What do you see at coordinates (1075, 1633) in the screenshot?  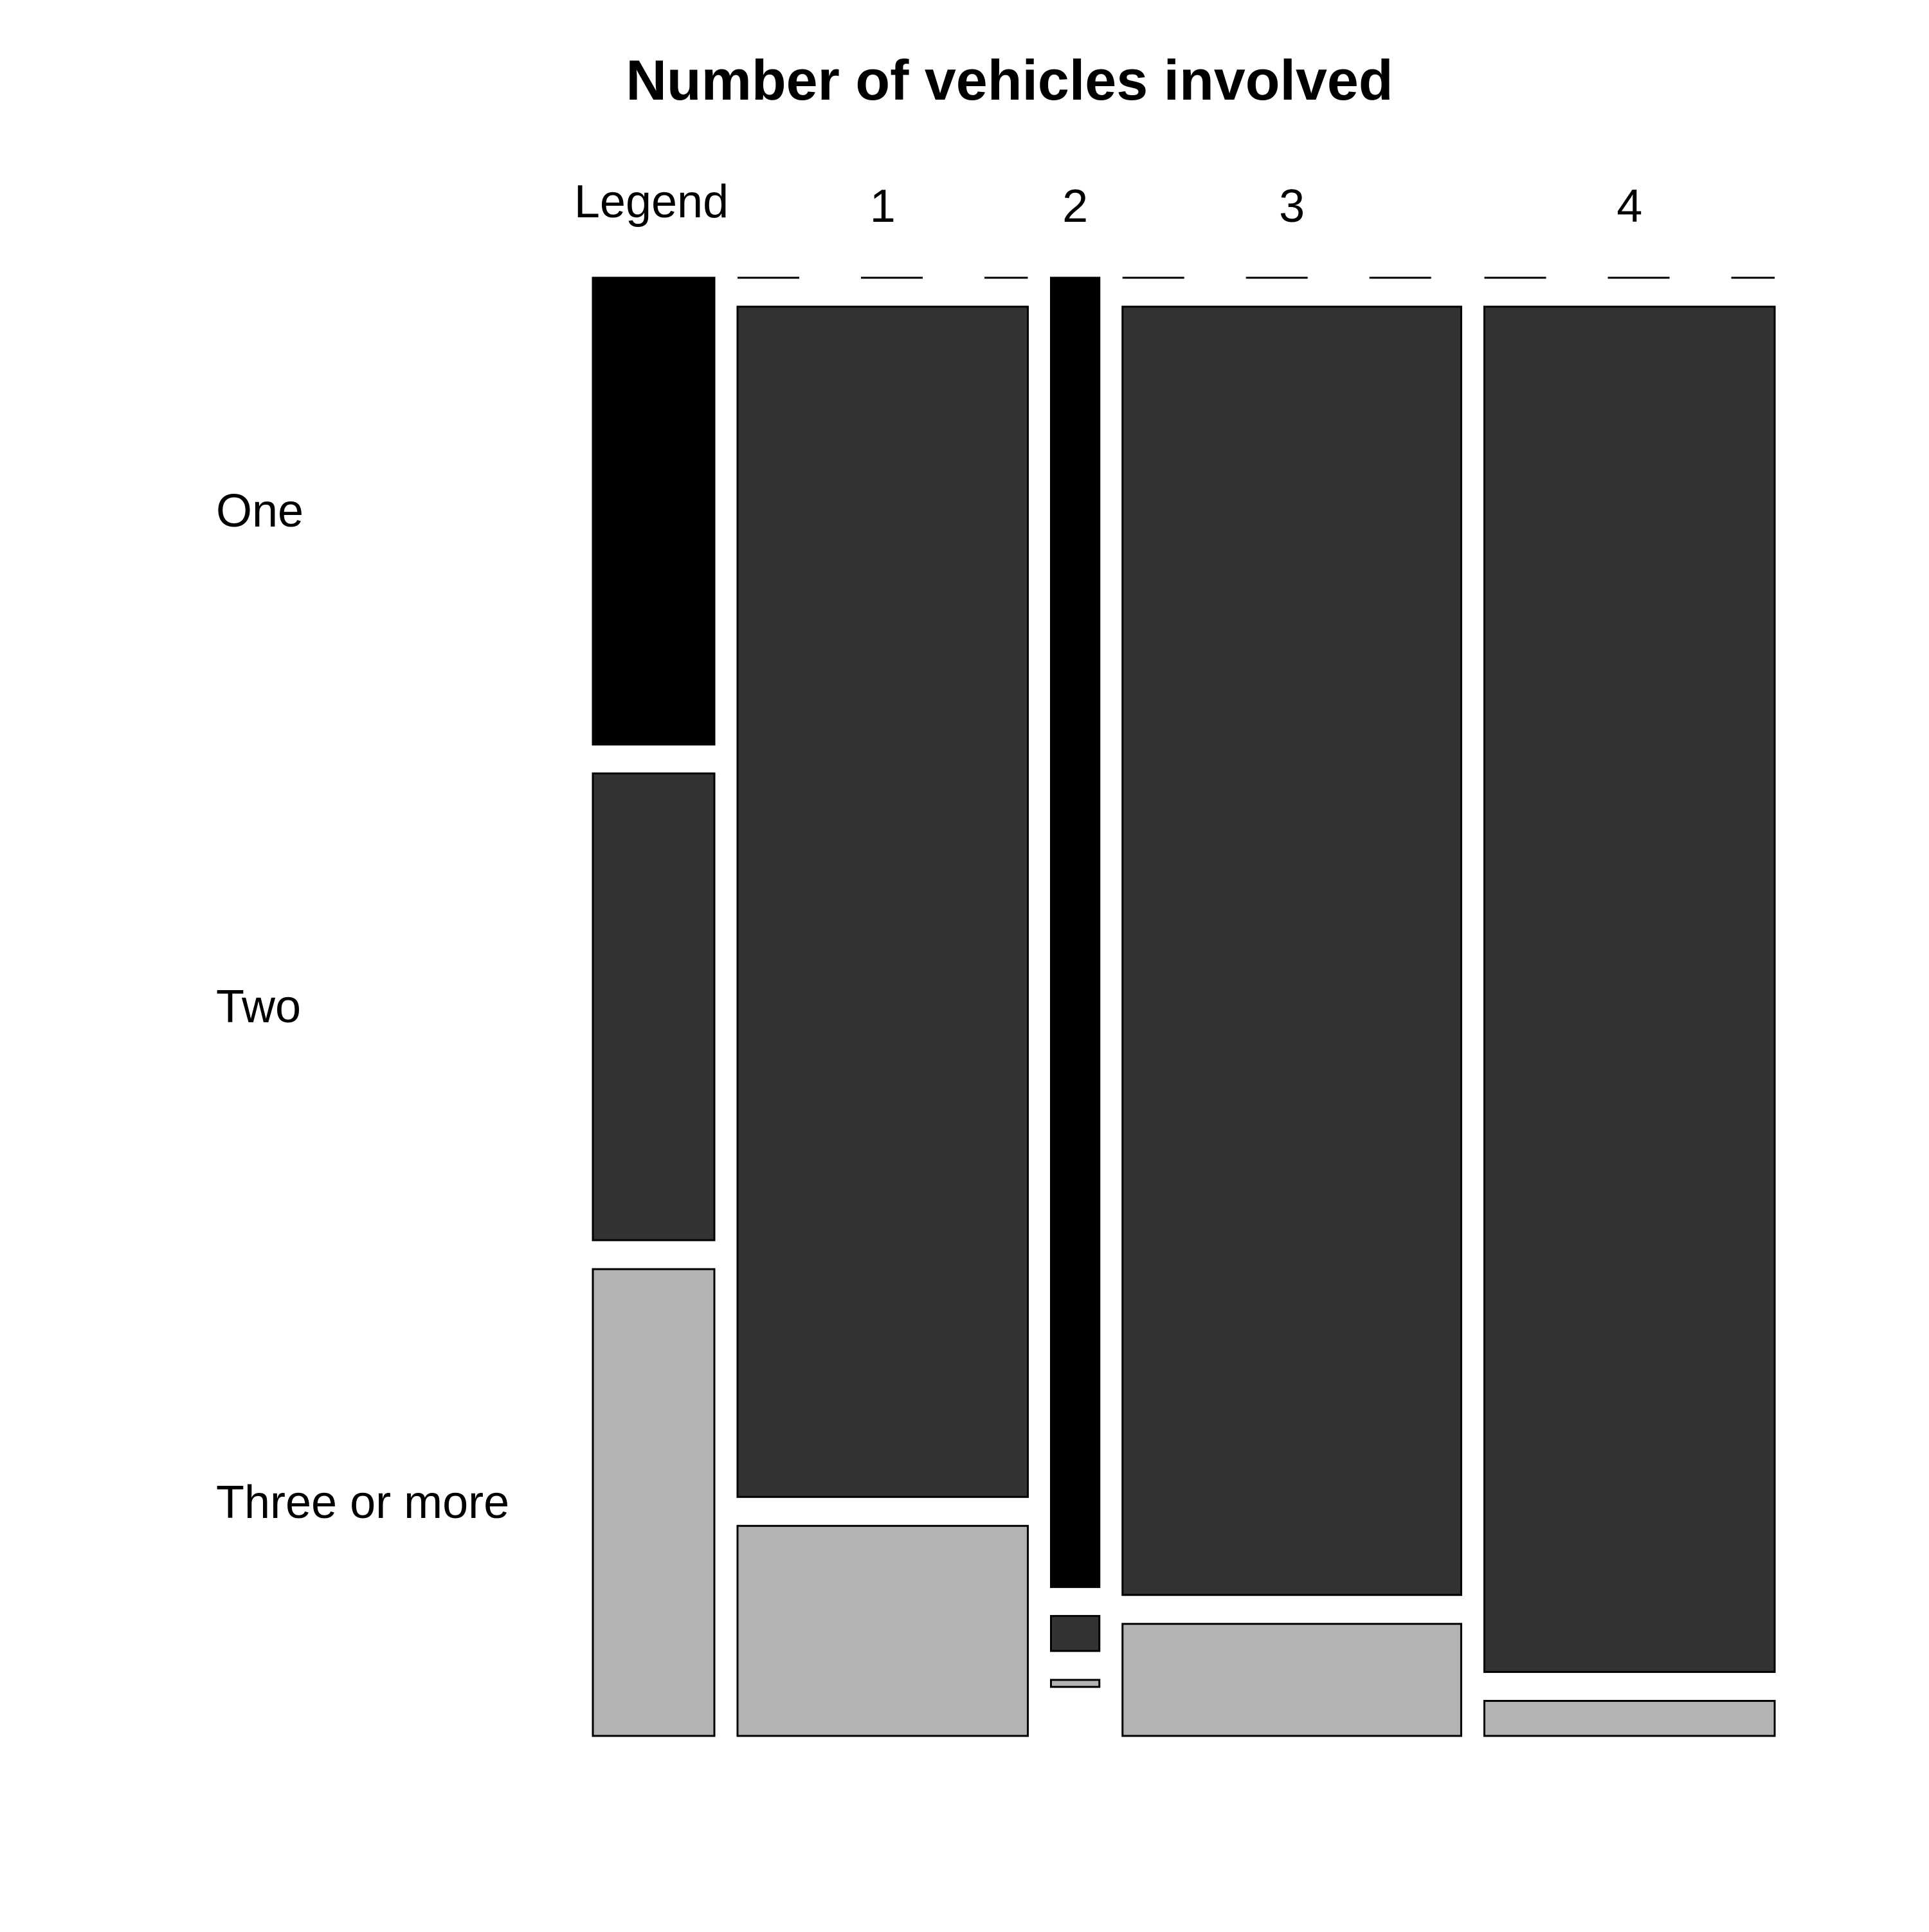 I see `tile-2-two` at bounding box center [1075, 1633].